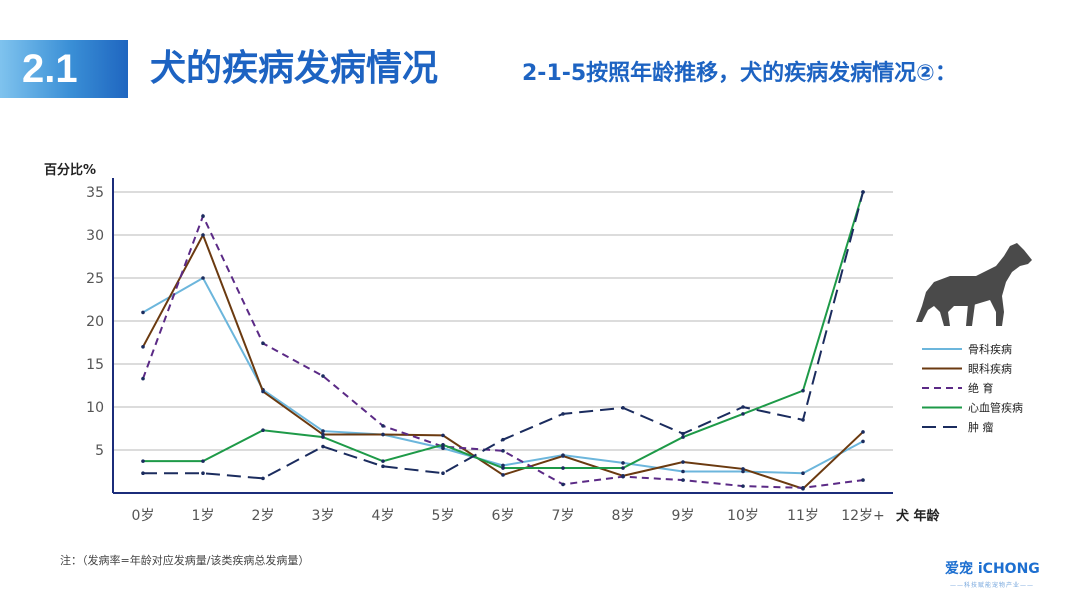 This screenshot has height=608, width=1080. I want to click on page-title: 犬的疾病发病情况, so click(294, 68).